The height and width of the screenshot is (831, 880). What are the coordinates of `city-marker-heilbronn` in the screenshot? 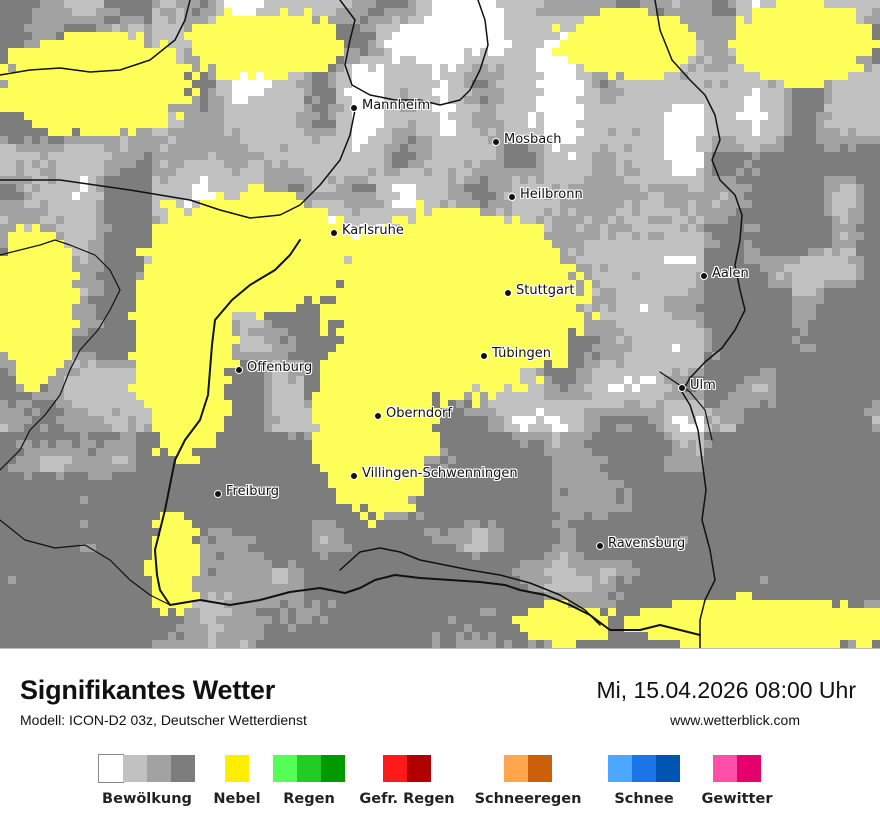 It's located at (512, 197).